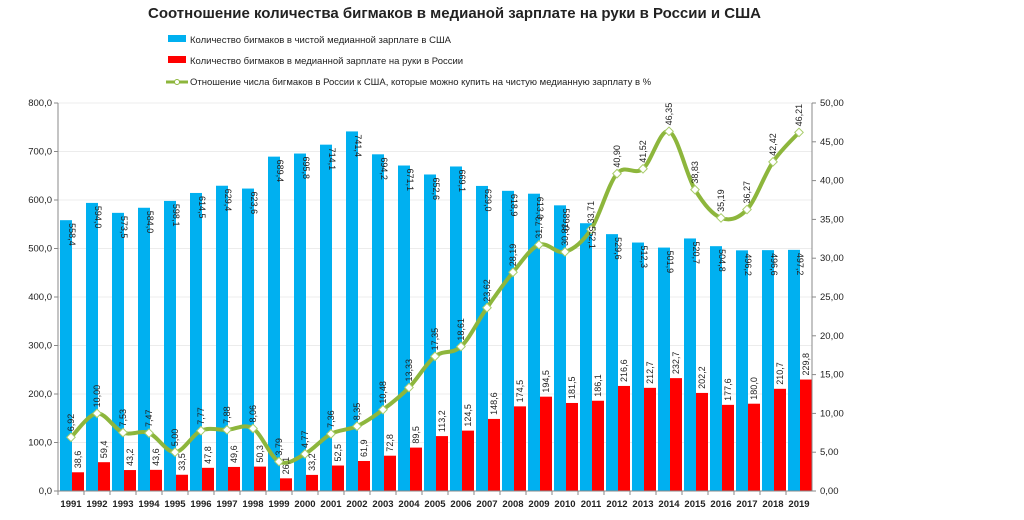 This screenshot has height=520, width=1024. Describe the element at coordinates (728, 389) in the screenshot. I see `bar-russia-label: 177,6` at that location.